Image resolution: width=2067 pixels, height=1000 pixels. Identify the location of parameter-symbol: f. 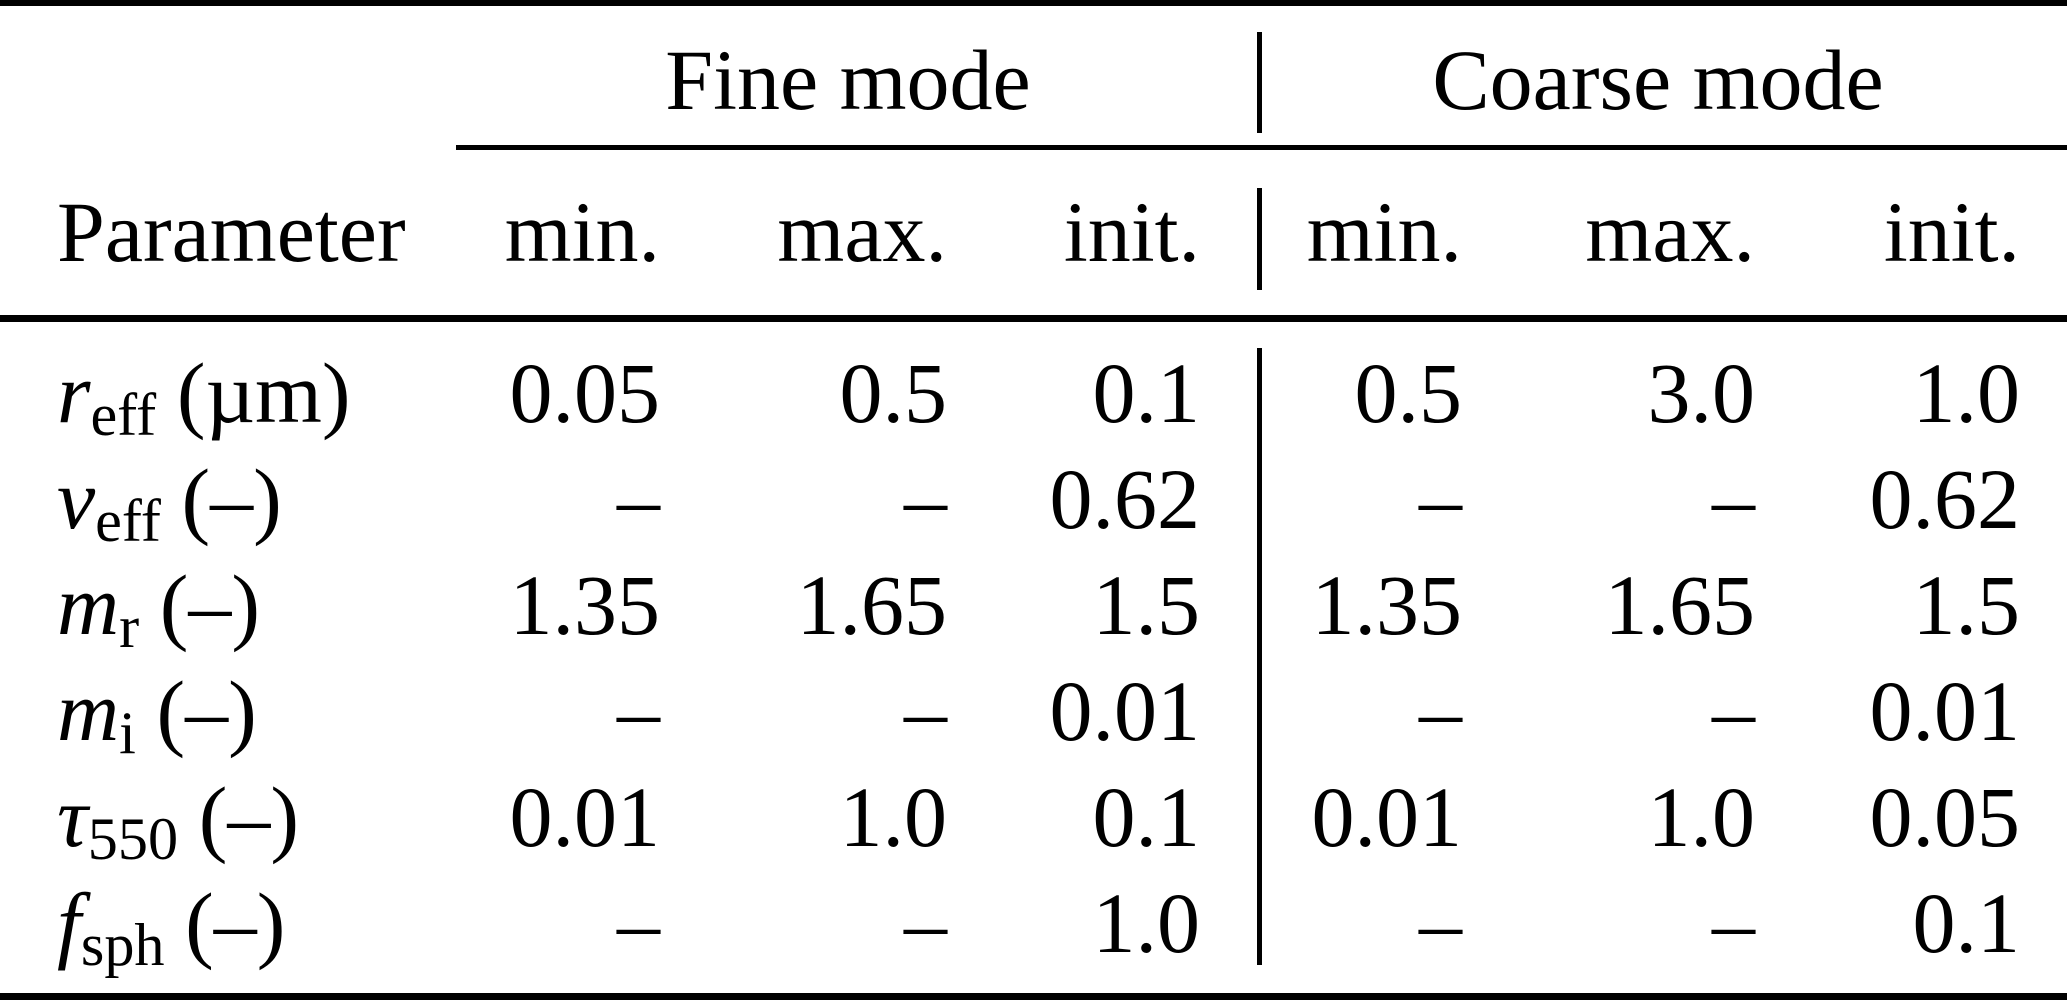
(69, 923).